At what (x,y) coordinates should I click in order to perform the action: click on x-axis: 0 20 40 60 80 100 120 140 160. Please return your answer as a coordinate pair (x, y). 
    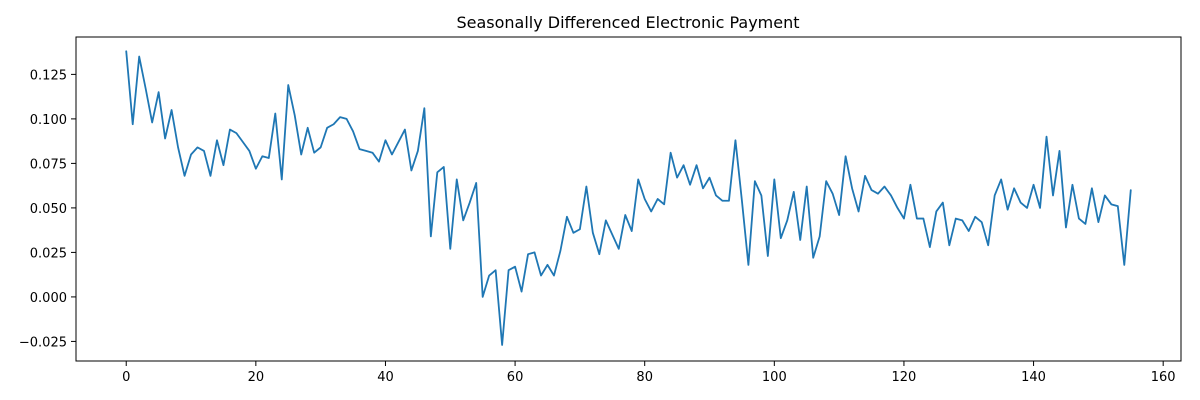
    Looking at the image, I should click on (649, 373).